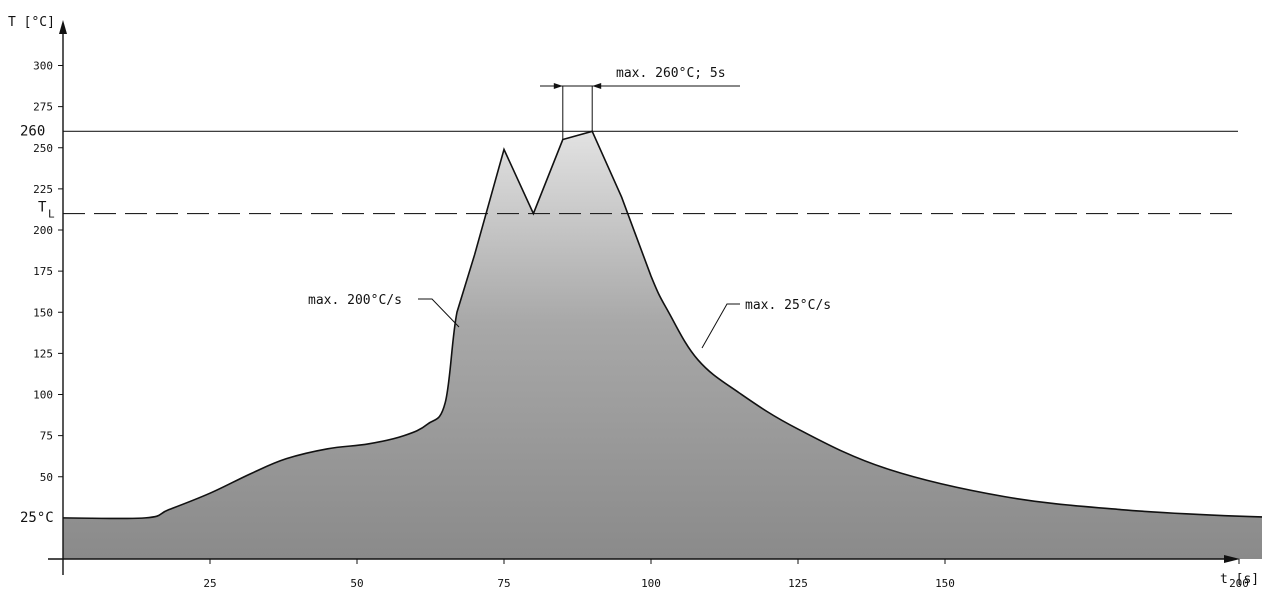 This screenshot has width=1262, height=594. What do you see at coordinates (355, 300) in the screenshot?
I see `annotation-heating-rate: max. 200°C/s` at bounding box center [355, 300].